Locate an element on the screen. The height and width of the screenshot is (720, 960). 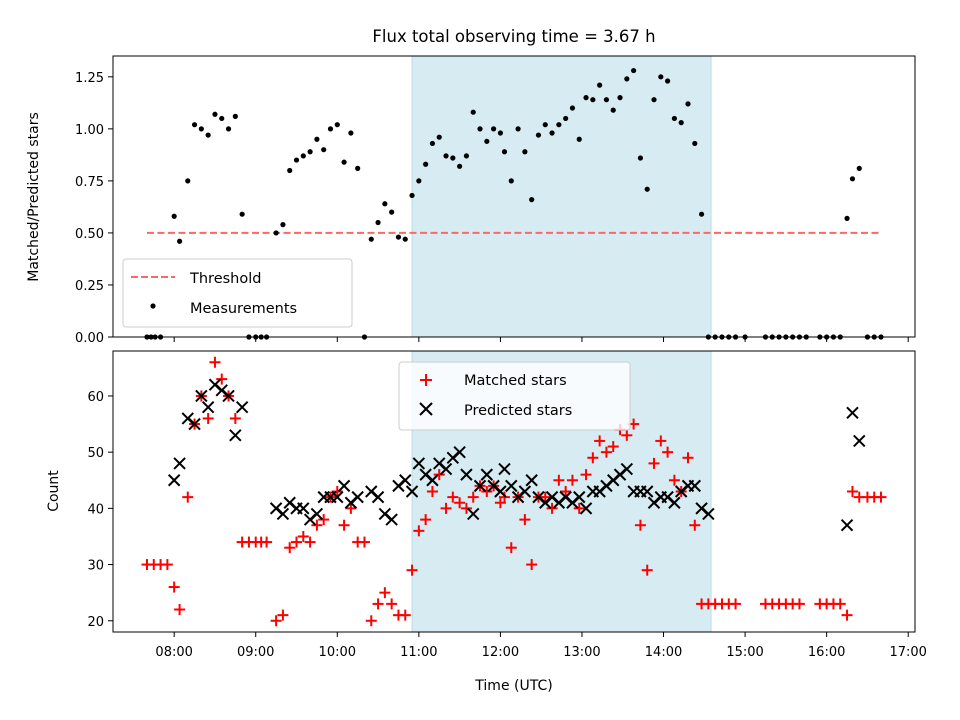
bottom-y-tick-label: 60 is located at coordinates (95, 397).